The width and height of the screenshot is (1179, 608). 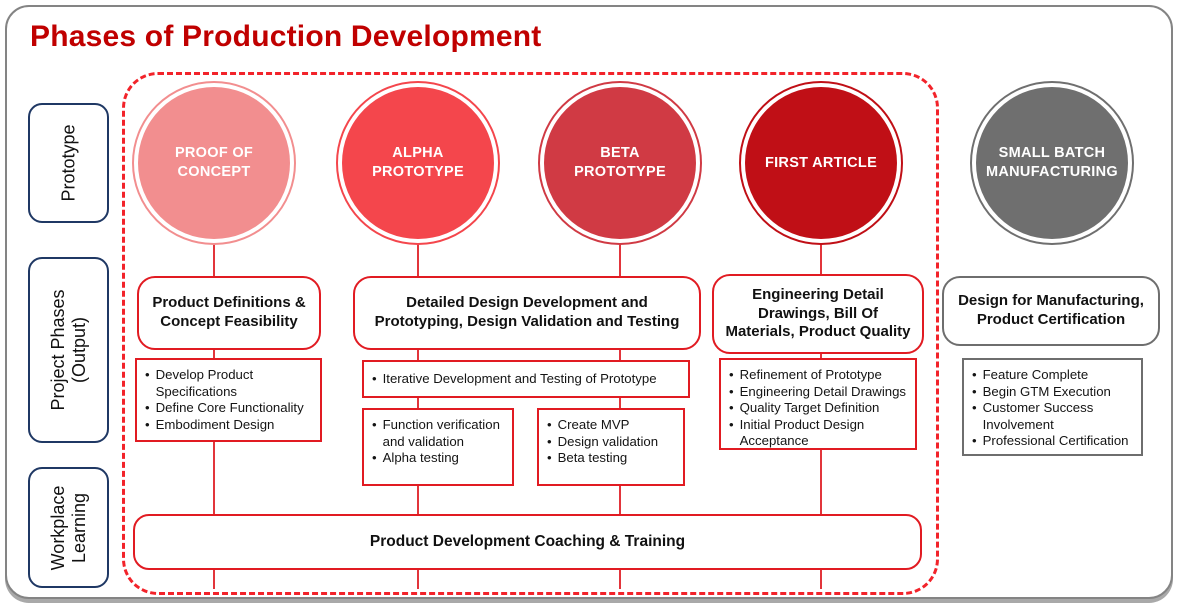 I want to click on side-label-prototype: Prototype, so click(x=68, y=163).